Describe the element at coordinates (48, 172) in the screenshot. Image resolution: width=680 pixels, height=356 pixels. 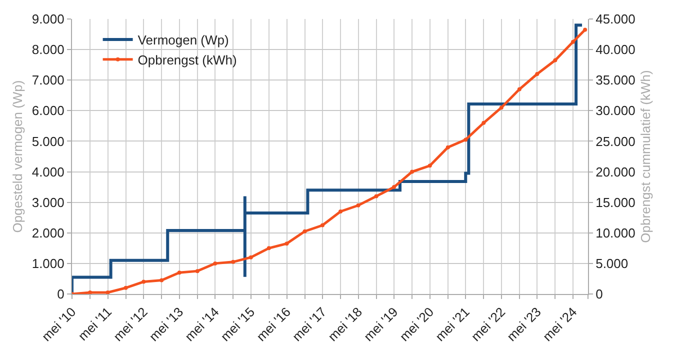
I see `y-tick-label: 4.000` at that location.